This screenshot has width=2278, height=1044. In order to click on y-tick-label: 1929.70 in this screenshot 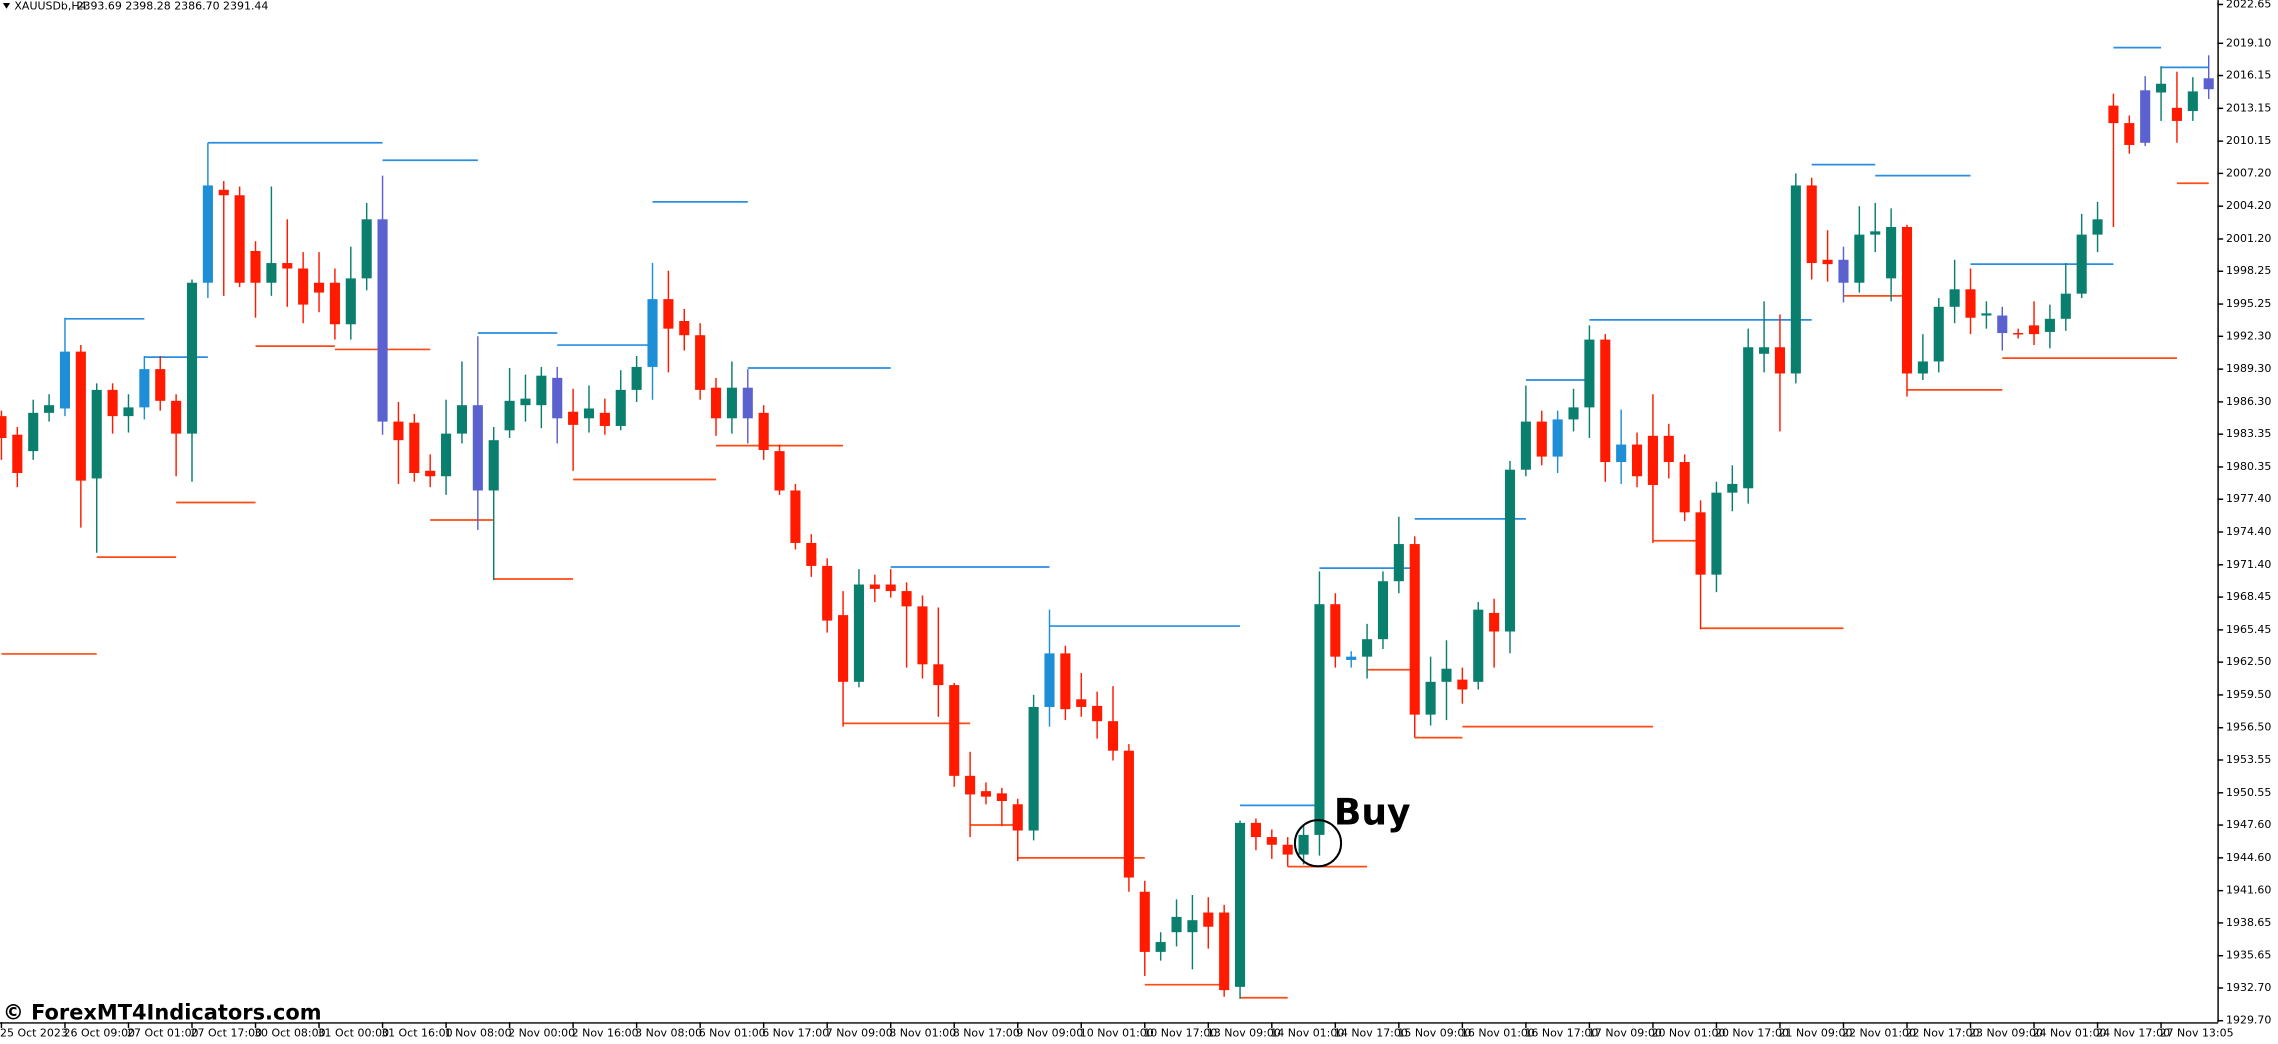, I will do `click(2248, 1020)`.